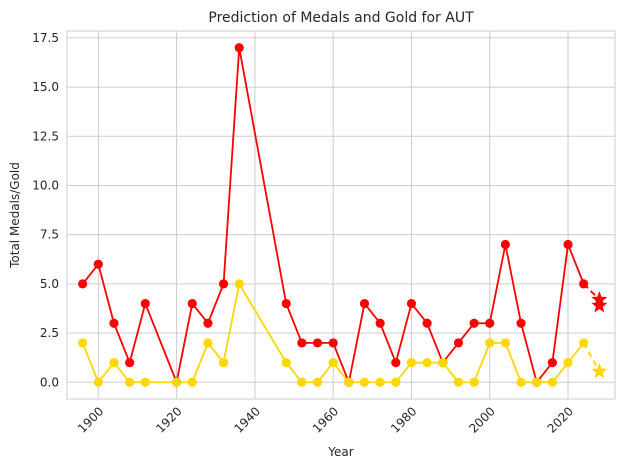  Describe the element at coordinates (49, 235) in the screenshot. I see `y-tick-label: 7.5` at that location.